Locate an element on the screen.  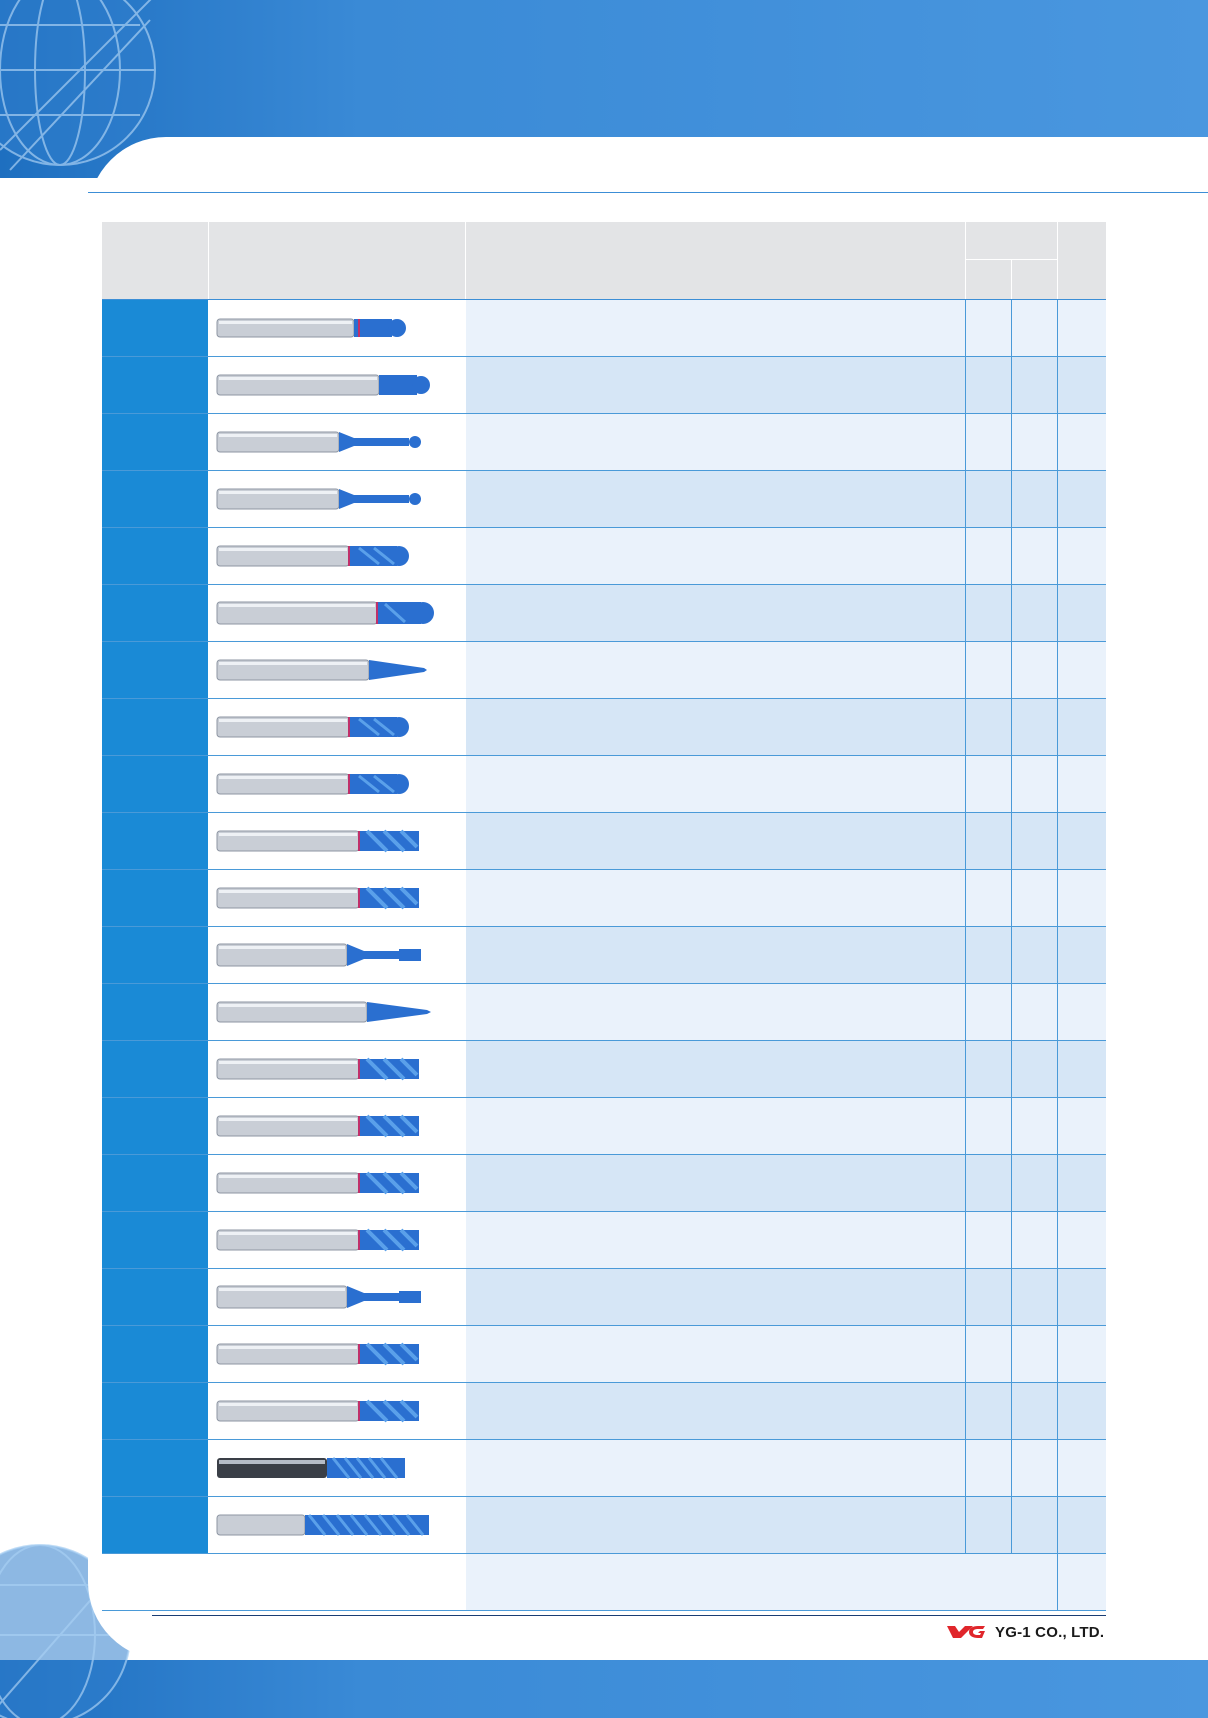
top-rule is located at coordinates (648, 192).